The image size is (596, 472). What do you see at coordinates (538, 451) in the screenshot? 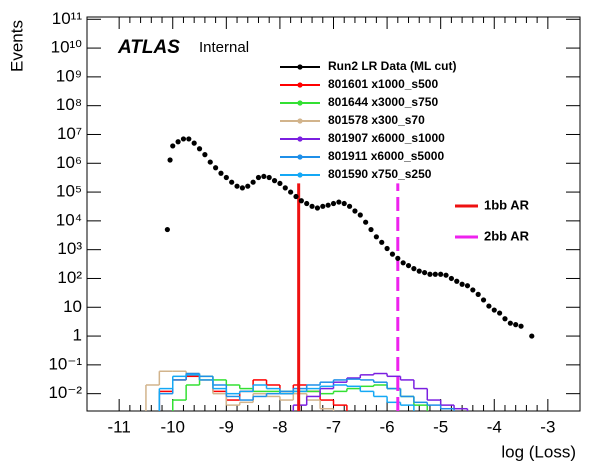
I see `x-axis-label: log (Loss)` at bounding box center [538, 451].